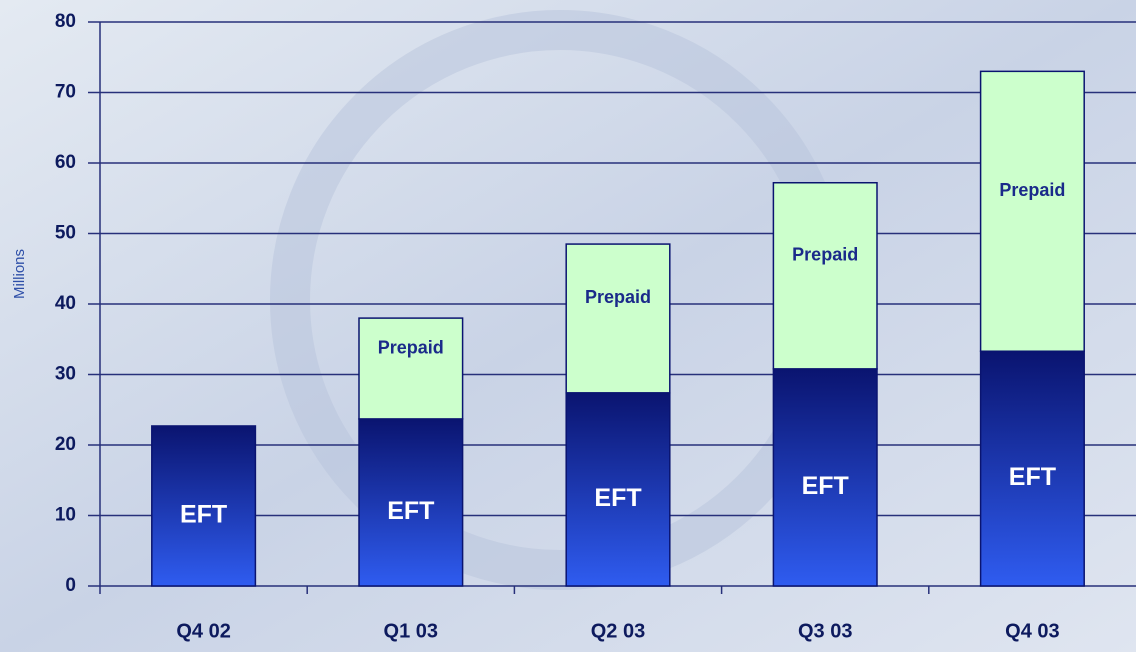 The image size is (1136, 652). Describe the element at coordinates (411, 631) in the screenshot. I see `x-tick-label: Q1 03` at that location.